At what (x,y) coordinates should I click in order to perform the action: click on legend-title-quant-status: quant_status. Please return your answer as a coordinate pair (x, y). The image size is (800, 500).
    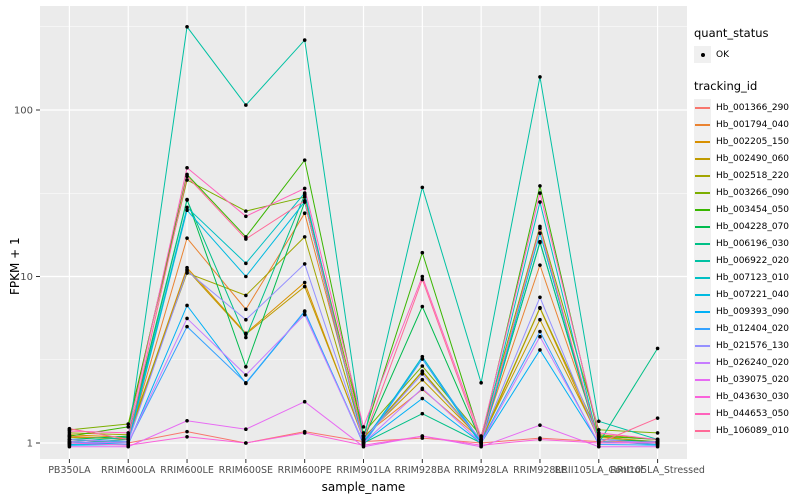
    Looking at the image, I should click on (731, 33).